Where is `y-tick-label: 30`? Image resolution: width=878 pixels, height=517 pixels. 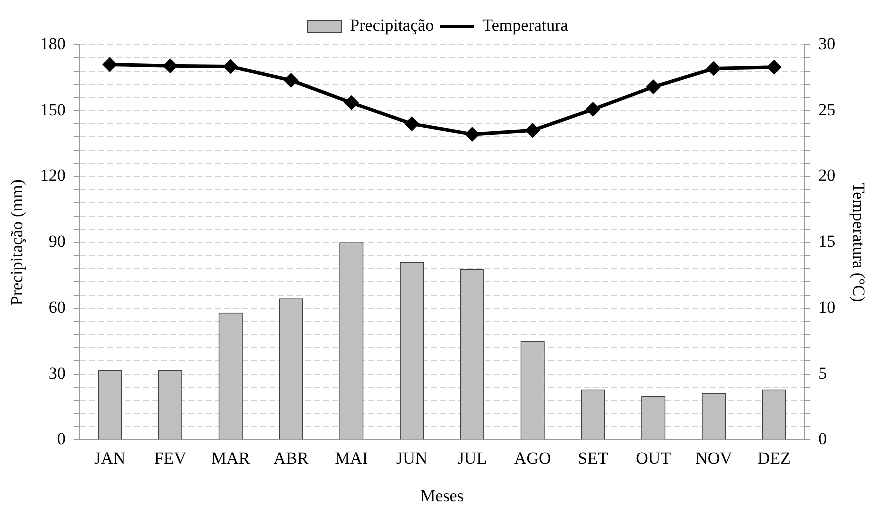
y-tick-label: 30 is located at coordinates (57, 373).